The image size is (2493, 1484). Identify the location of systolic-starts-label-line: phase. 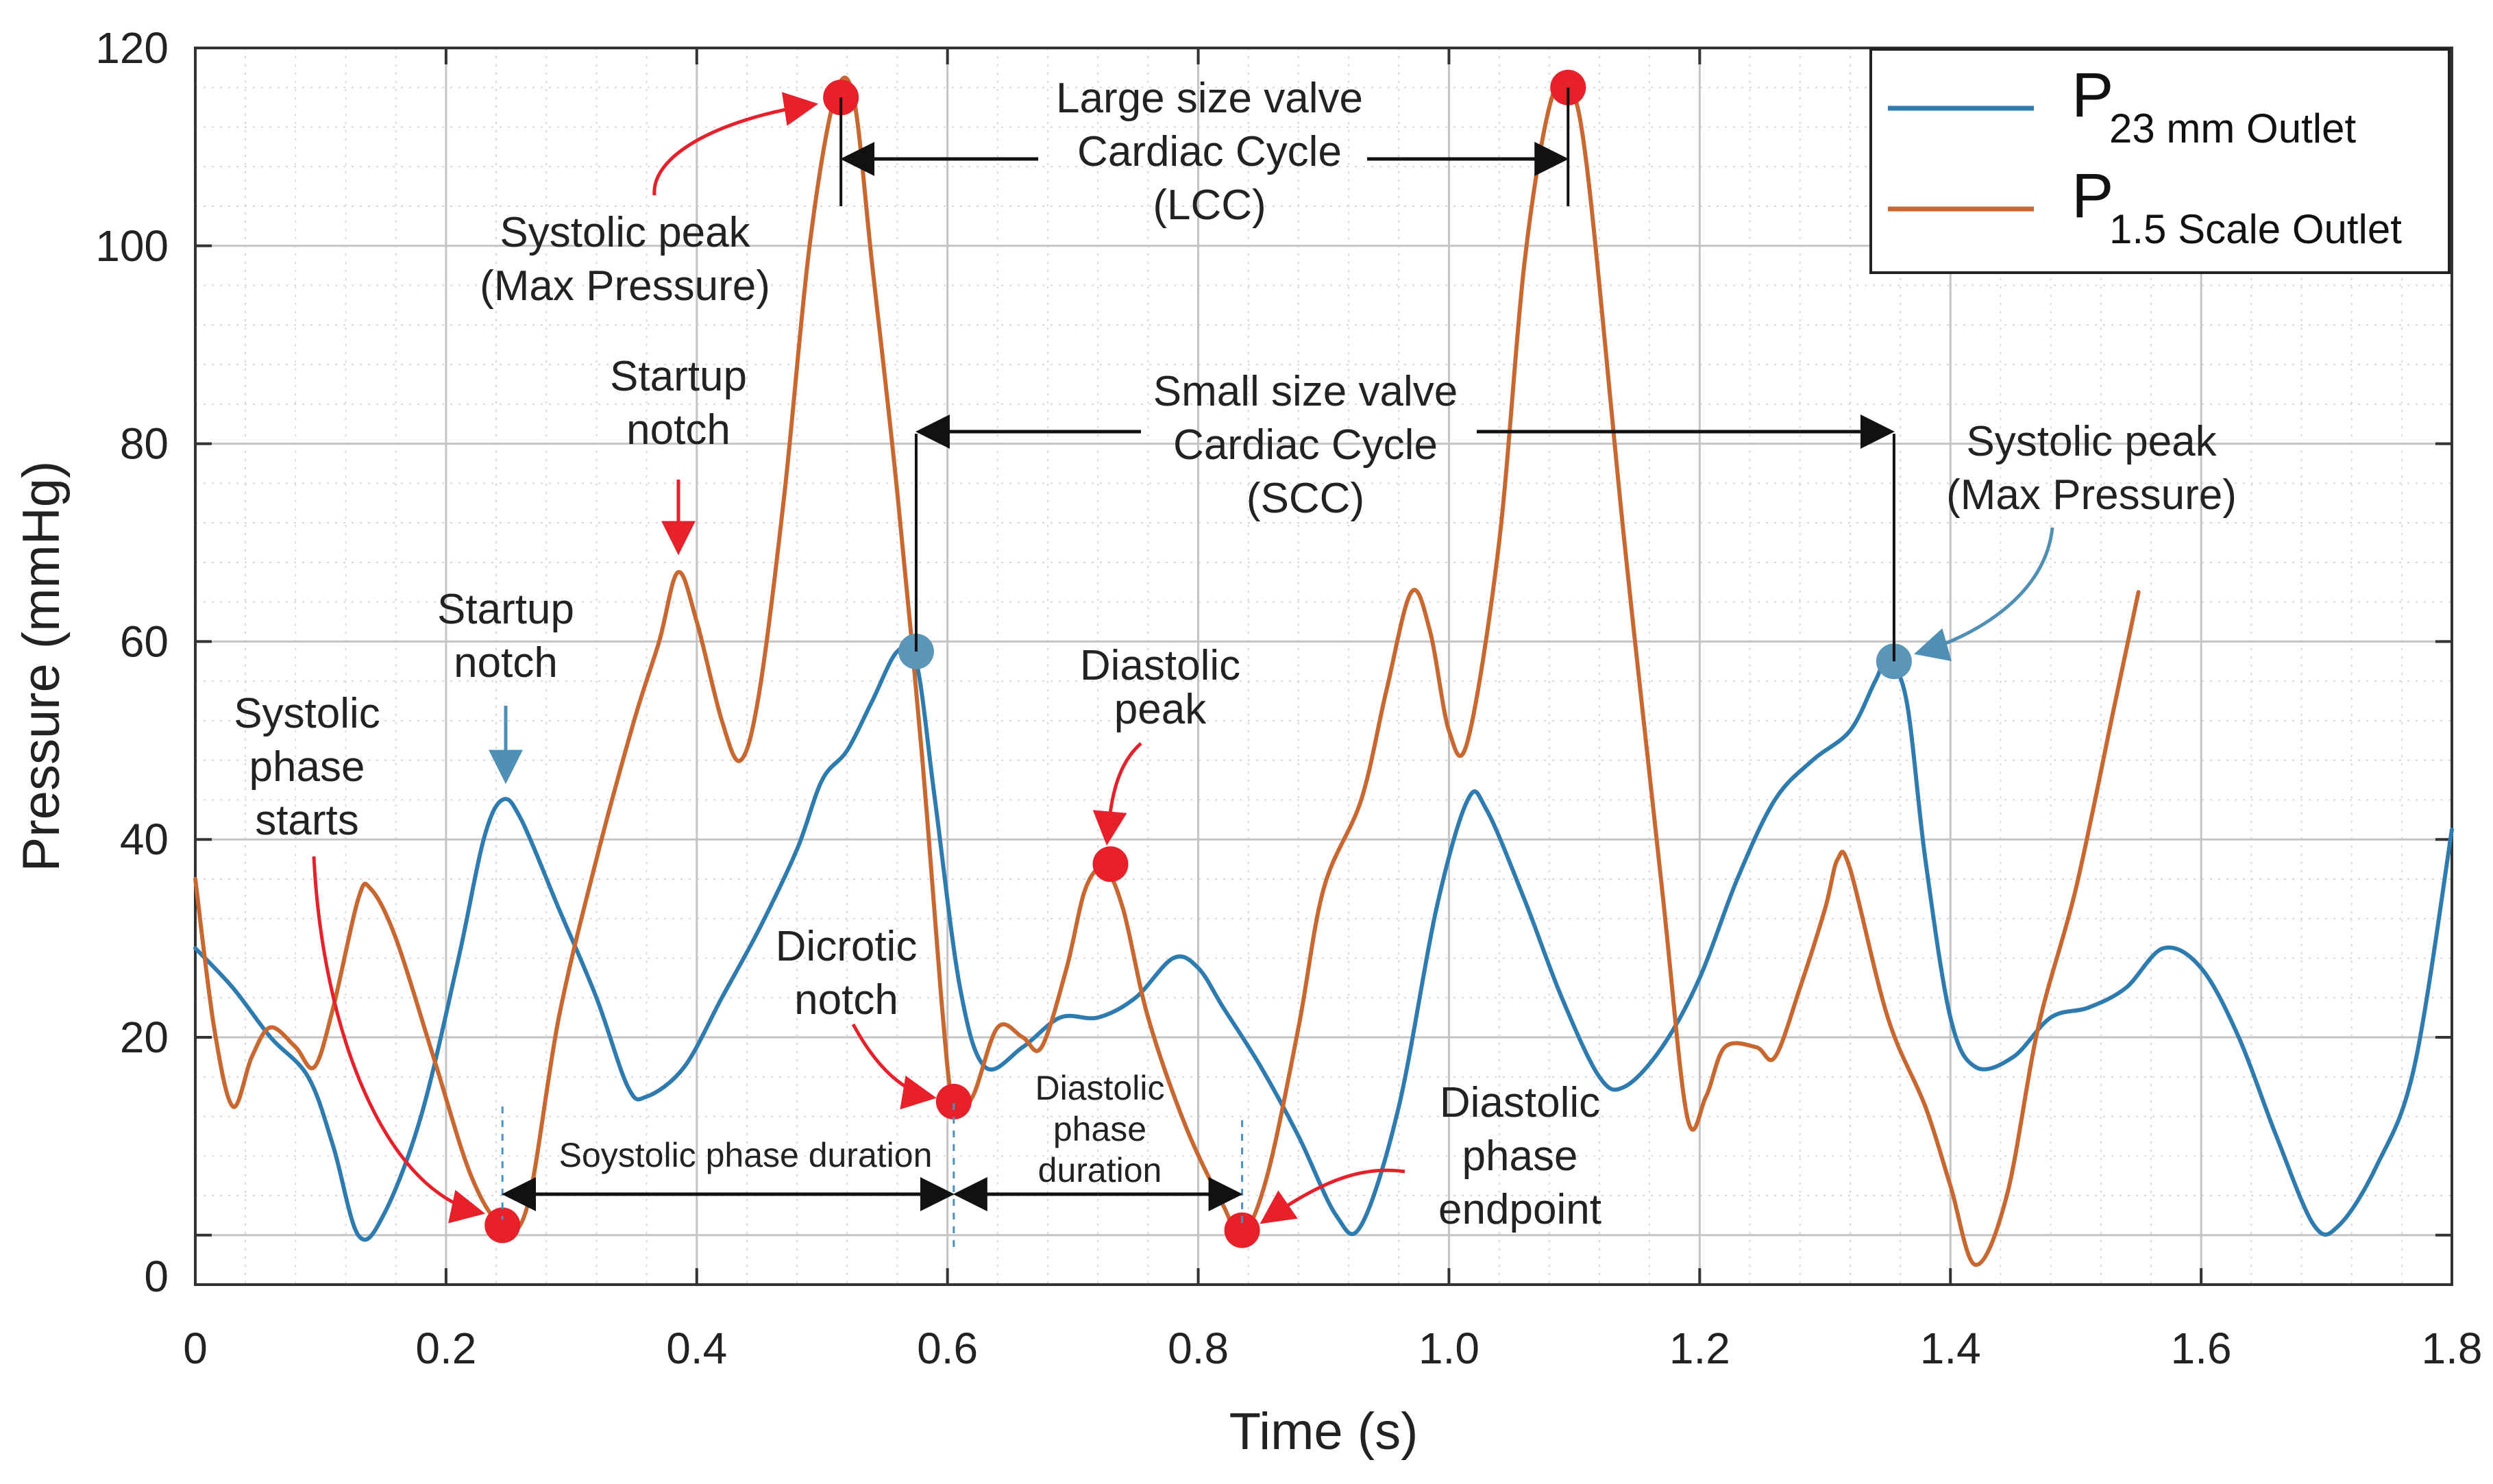
(307, 767).